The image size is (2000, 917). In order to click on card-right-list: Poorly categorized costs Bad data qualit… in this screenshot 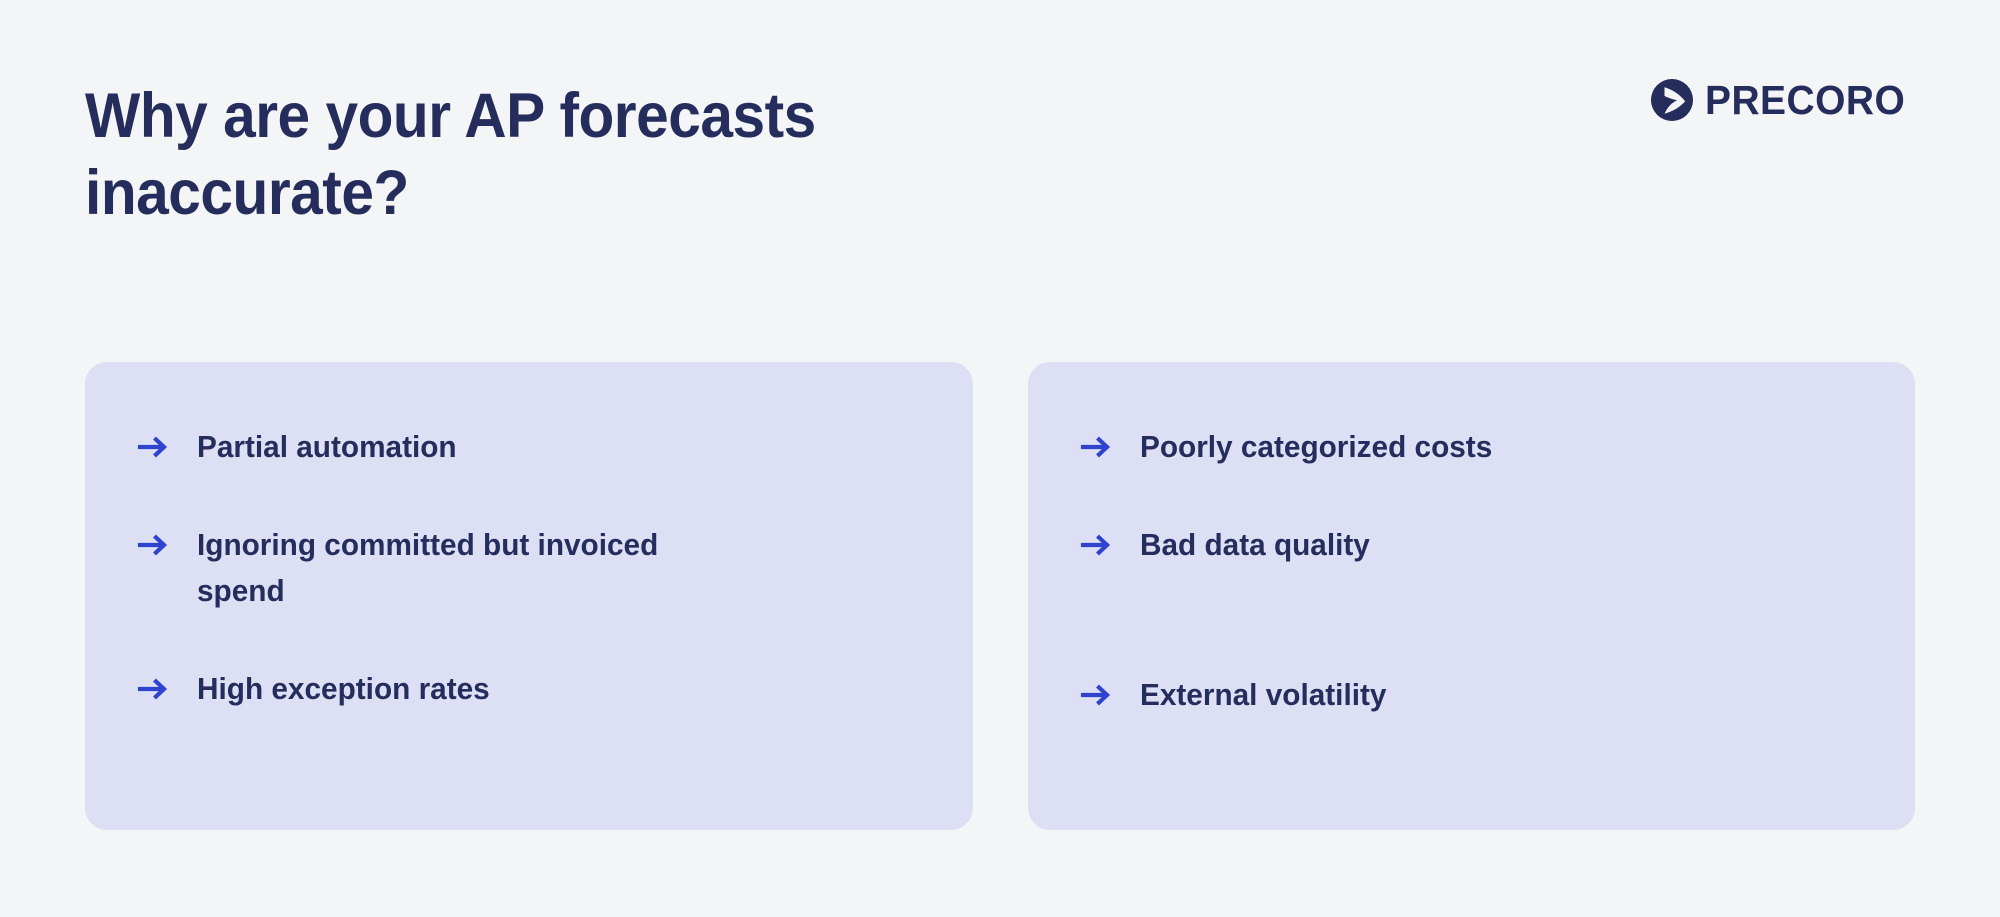, I will do `click(1472, 571)`.